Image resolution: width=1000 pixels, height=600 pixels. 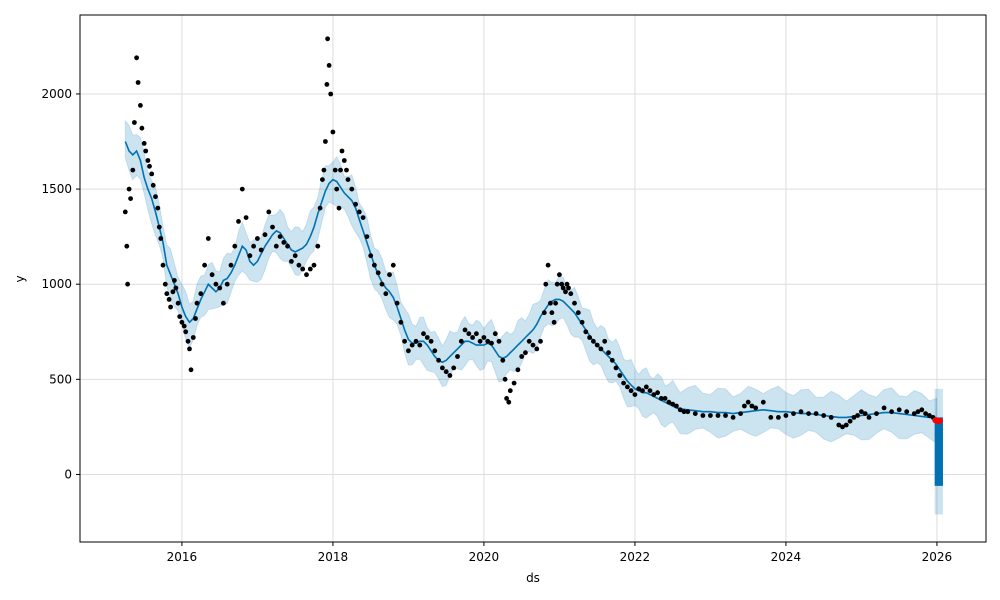 I want to click on x-tick-label: 2026, so click(x=937, y=557).